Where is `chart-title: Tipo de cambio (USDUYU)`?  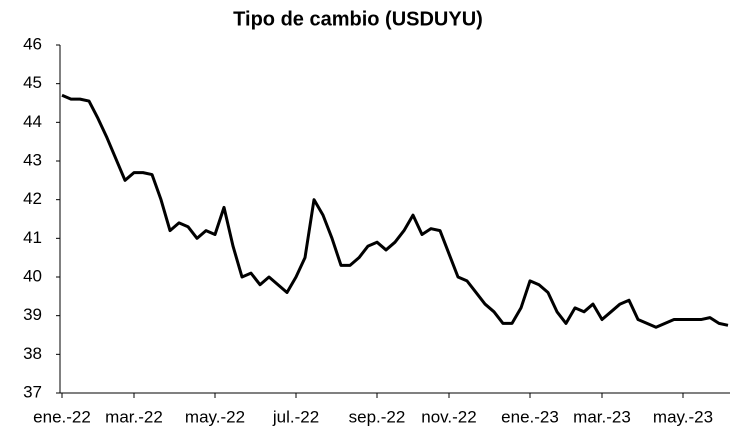
chart-title: Tipo de cambio (USDUYU) is located at coordinates (358, 19).